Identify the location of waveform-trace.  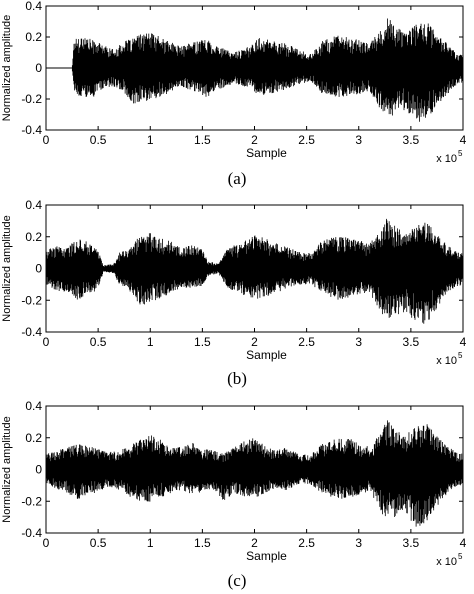
(267, 70).